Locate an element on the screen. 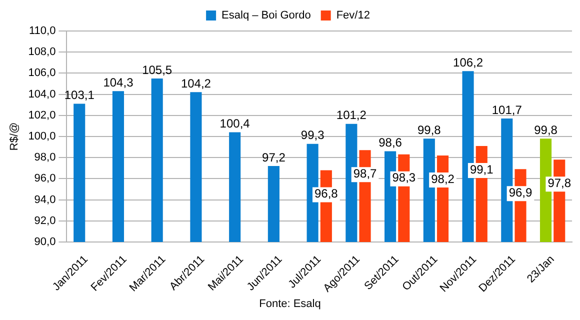  data-label: 98,3 is located at coordinates (404, 177).